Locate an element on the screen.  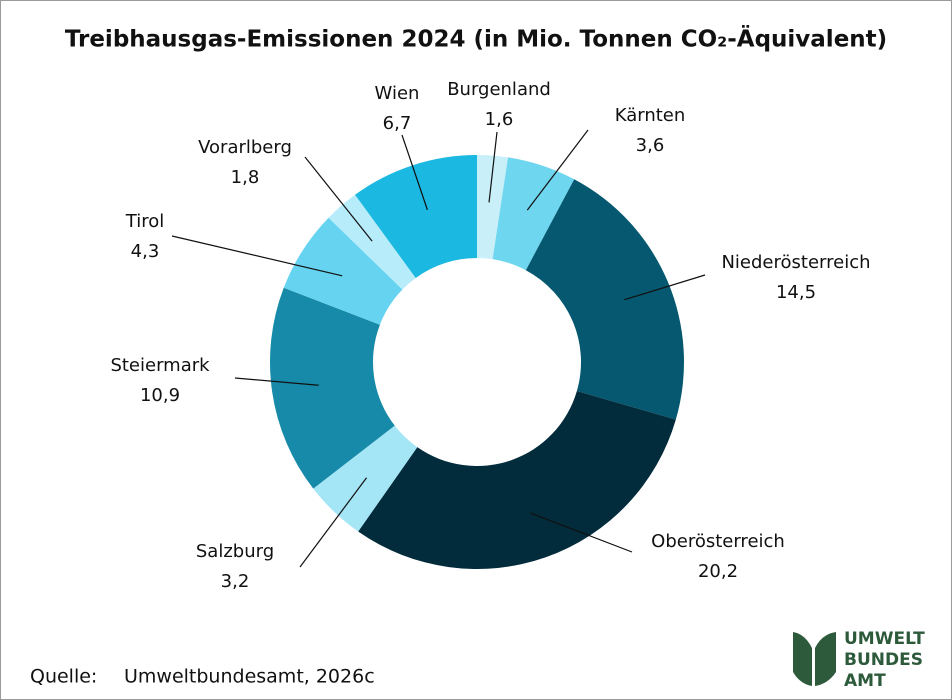
logo-text: UMWELT is located at coordinates (884, 639).